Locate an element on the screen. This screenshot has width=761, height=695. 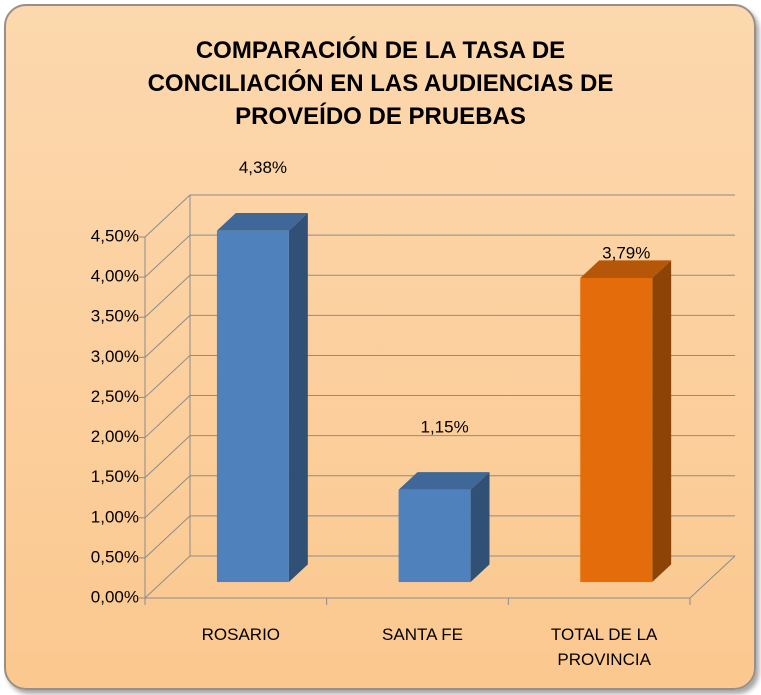
y-tick-label: 2,00% is located at coordinates (115, 436).